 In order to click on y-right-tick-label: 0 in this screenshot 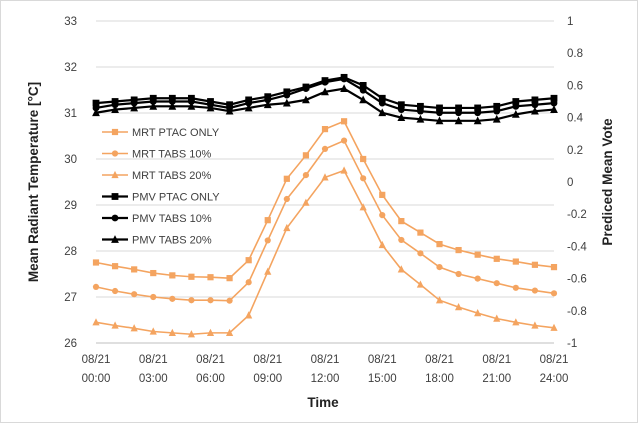, I will do `click(570, 183)`.